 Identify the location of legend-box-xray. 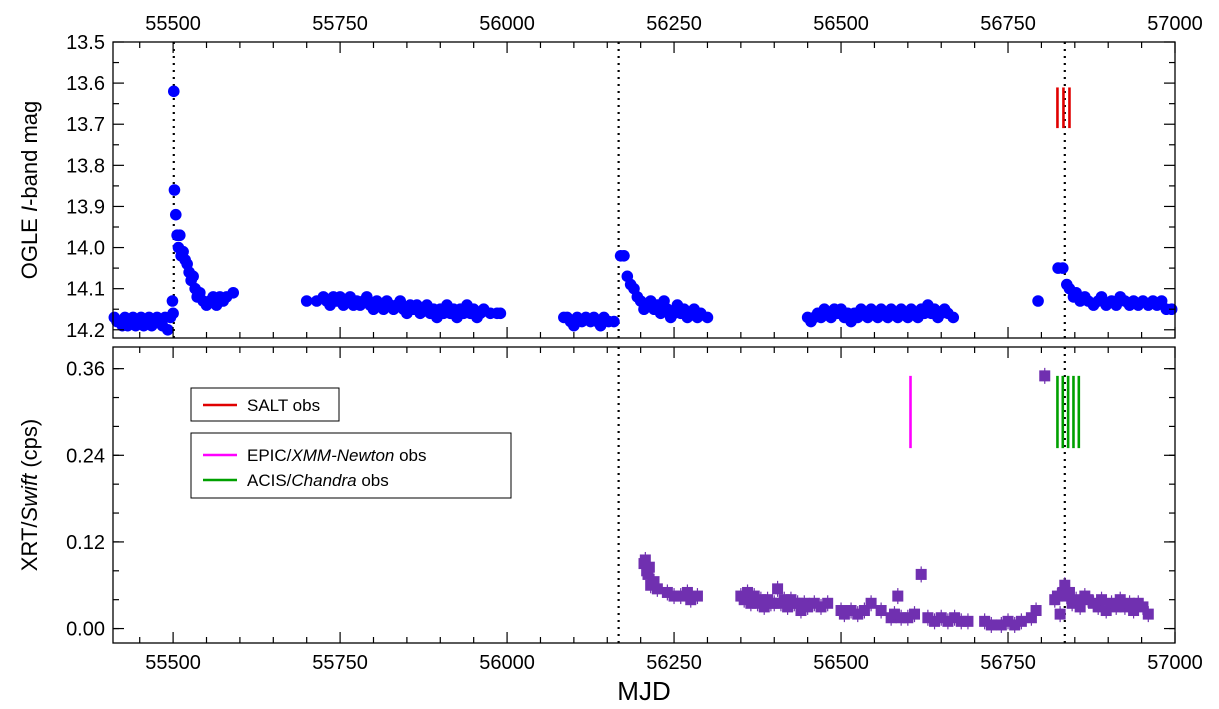
(351, 465).